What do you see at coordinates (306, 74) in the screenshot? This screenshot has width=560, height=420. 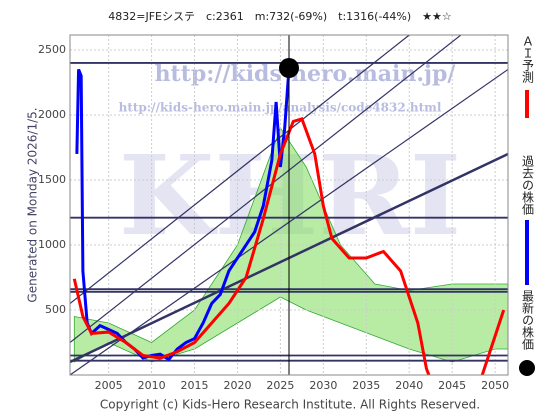 I see `watermark: http://kids-hero.main.jp/` at bounding box center [306, 74].